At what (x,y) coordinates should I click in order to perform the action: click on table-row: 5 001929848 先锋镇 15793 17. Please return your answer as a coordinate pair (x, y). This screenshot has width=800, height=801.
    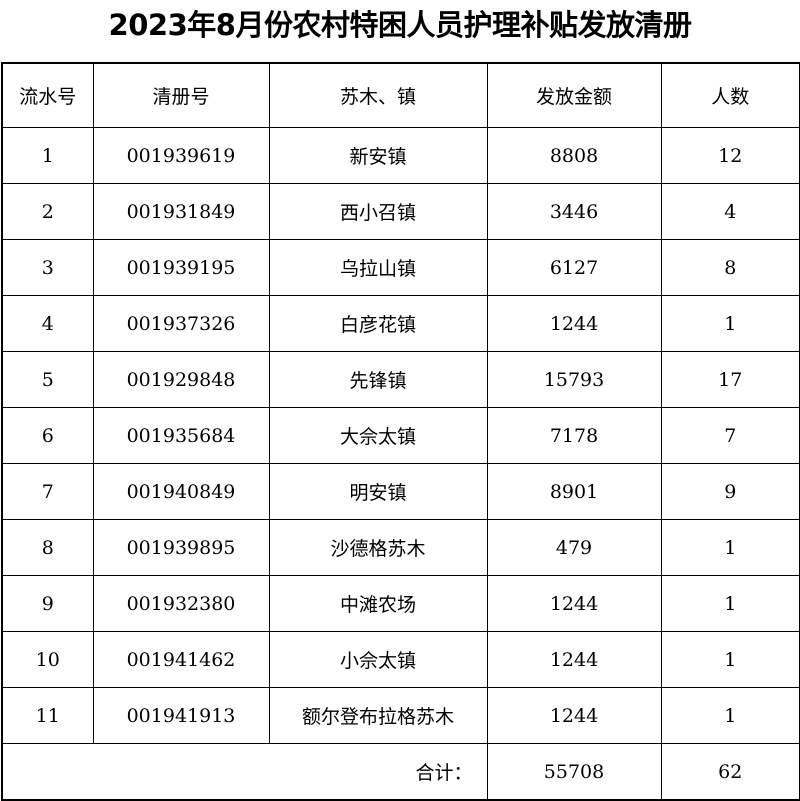
    Looking at the image, I should click on (400, 379).